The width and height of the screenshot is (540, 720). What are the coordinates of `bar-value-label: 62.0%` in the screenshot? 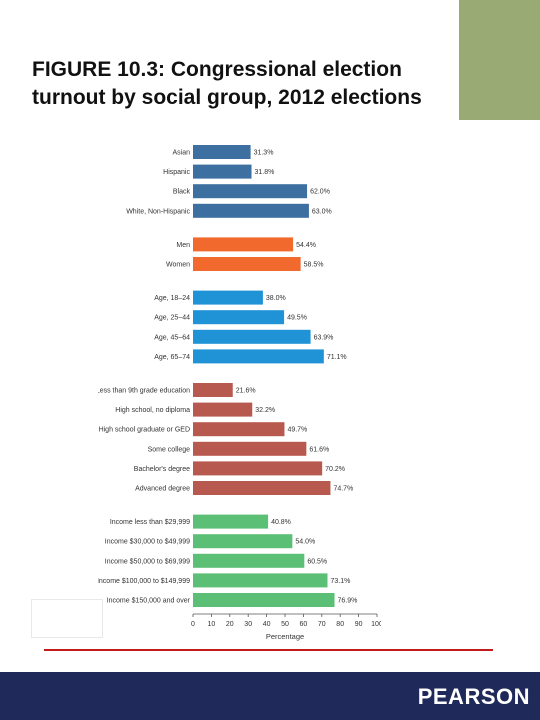 It's located at (320, 192).